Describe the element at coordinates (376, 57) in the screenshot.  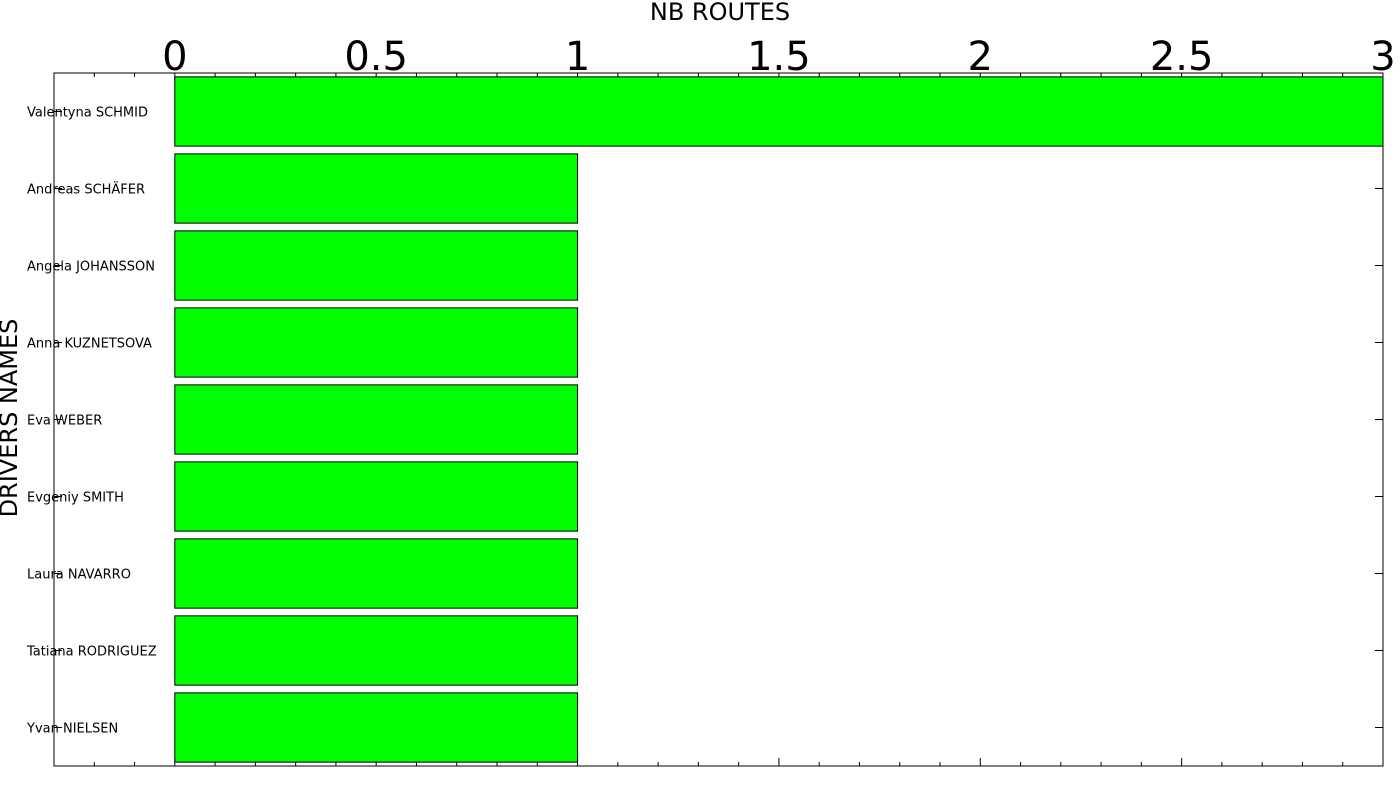
I see `x-tick-label: 0.5` at that location.